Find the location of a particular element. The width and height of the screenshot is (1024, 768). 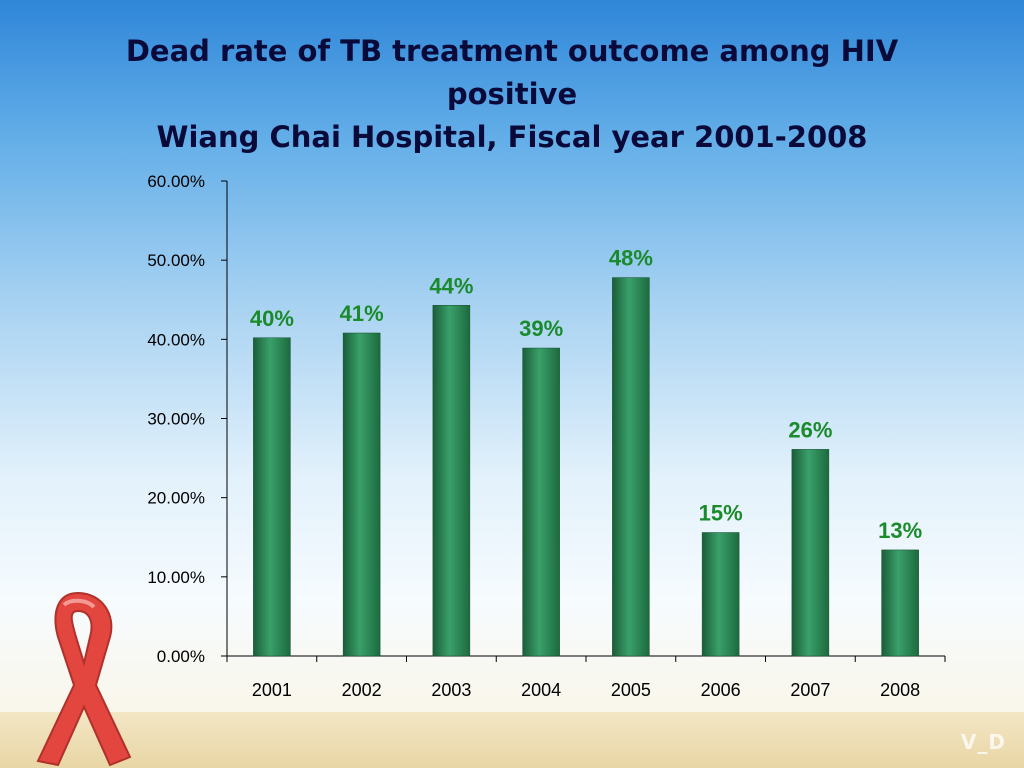

watermark: V_D is located at coordinates (983, 742).